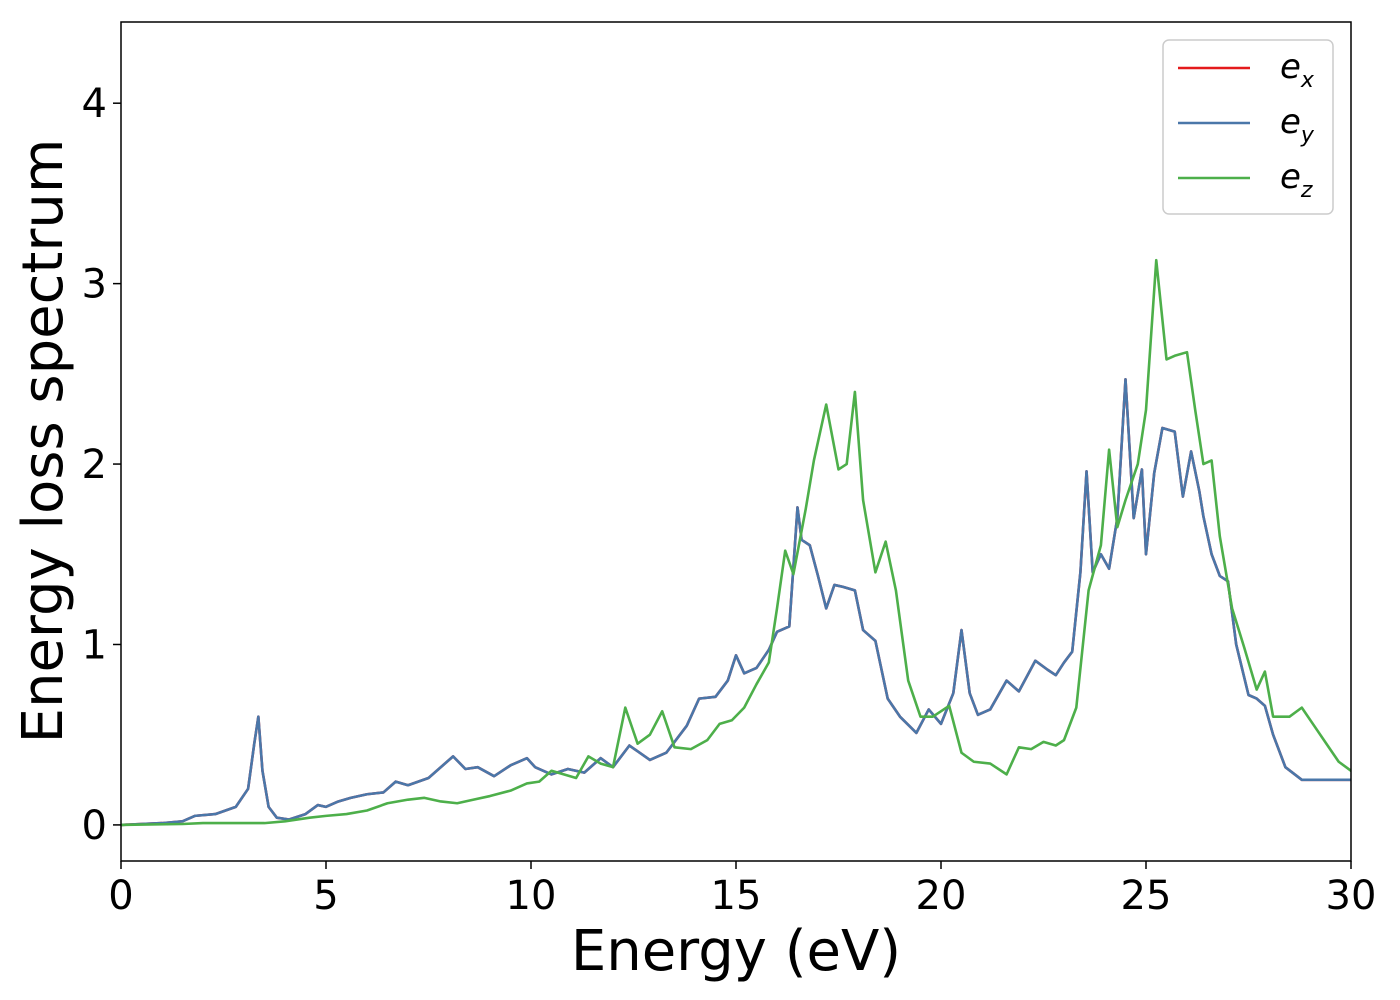 The image size is (1400, 1000). What do you see at coordinates (736, 951) in the screenshot?
I see `x-axis-label: Energy (eV)` at bounding box center [736, 951].